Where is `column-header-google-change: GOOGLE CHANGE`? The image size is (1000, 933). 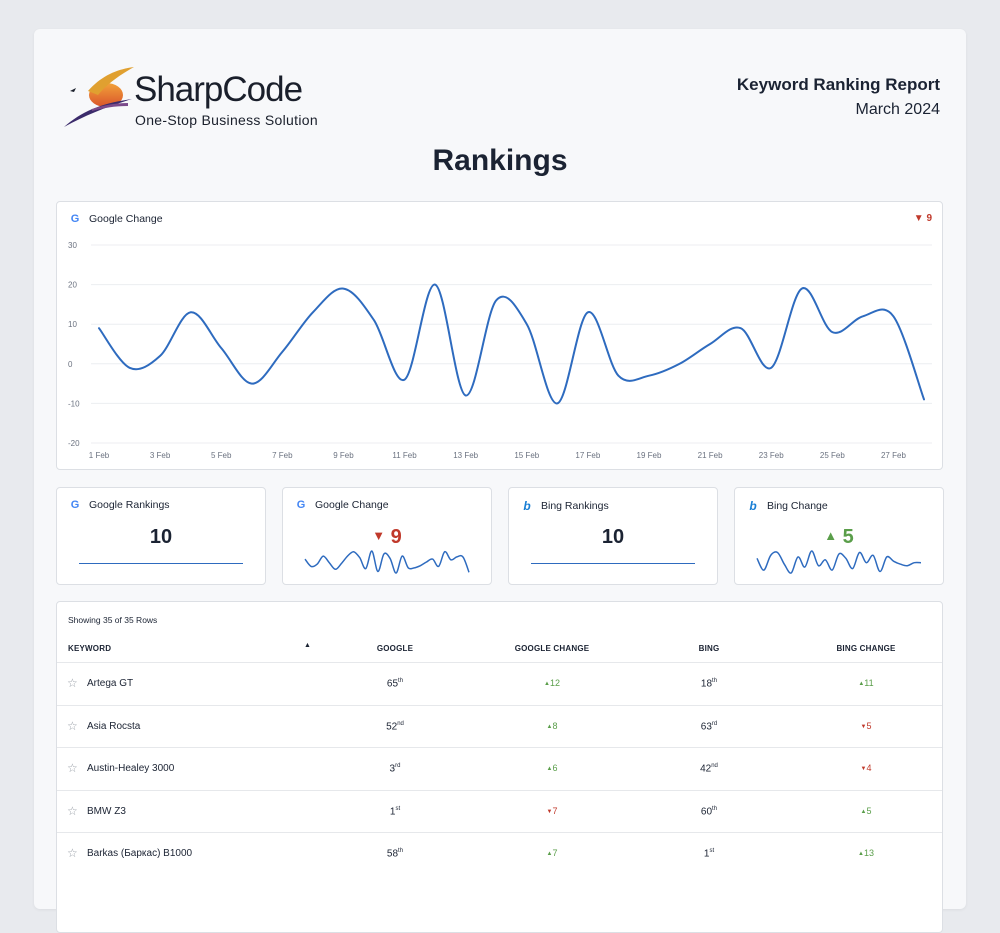
column-header-google-change: GOOGLE CHANGE is located at coordinates (552, 648).